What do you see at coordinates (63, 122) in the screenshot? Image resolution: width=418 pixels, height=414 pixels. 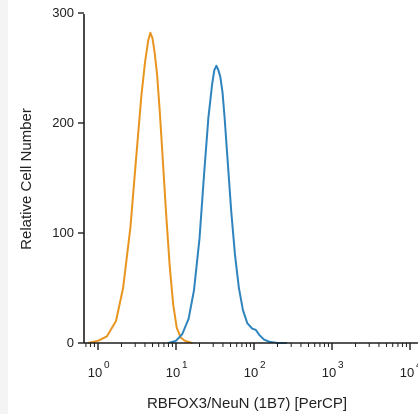 I see `y-tick-label-200: 200` at bounding box center [63, 122].